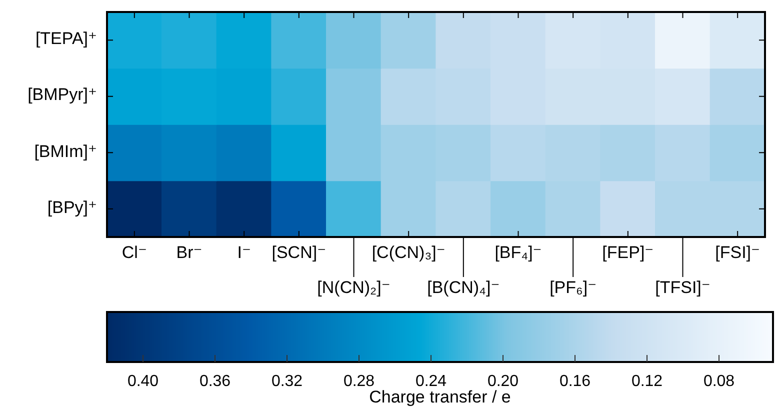 This screenshot has height=412, width=775. Describe the element at coordinates (143, 381) in the screenshot. I see `color-bar-label: 0.40` at that location.